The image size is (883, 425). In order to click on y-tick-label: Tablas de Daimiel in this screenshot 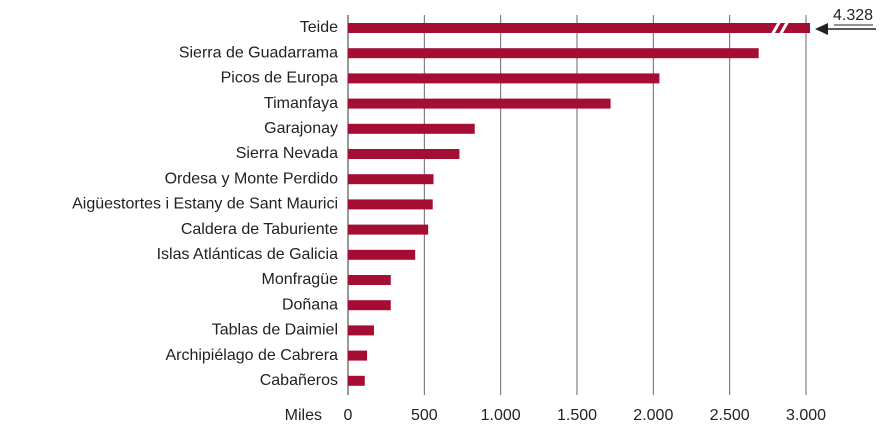, I will do `click(275, 330)`.